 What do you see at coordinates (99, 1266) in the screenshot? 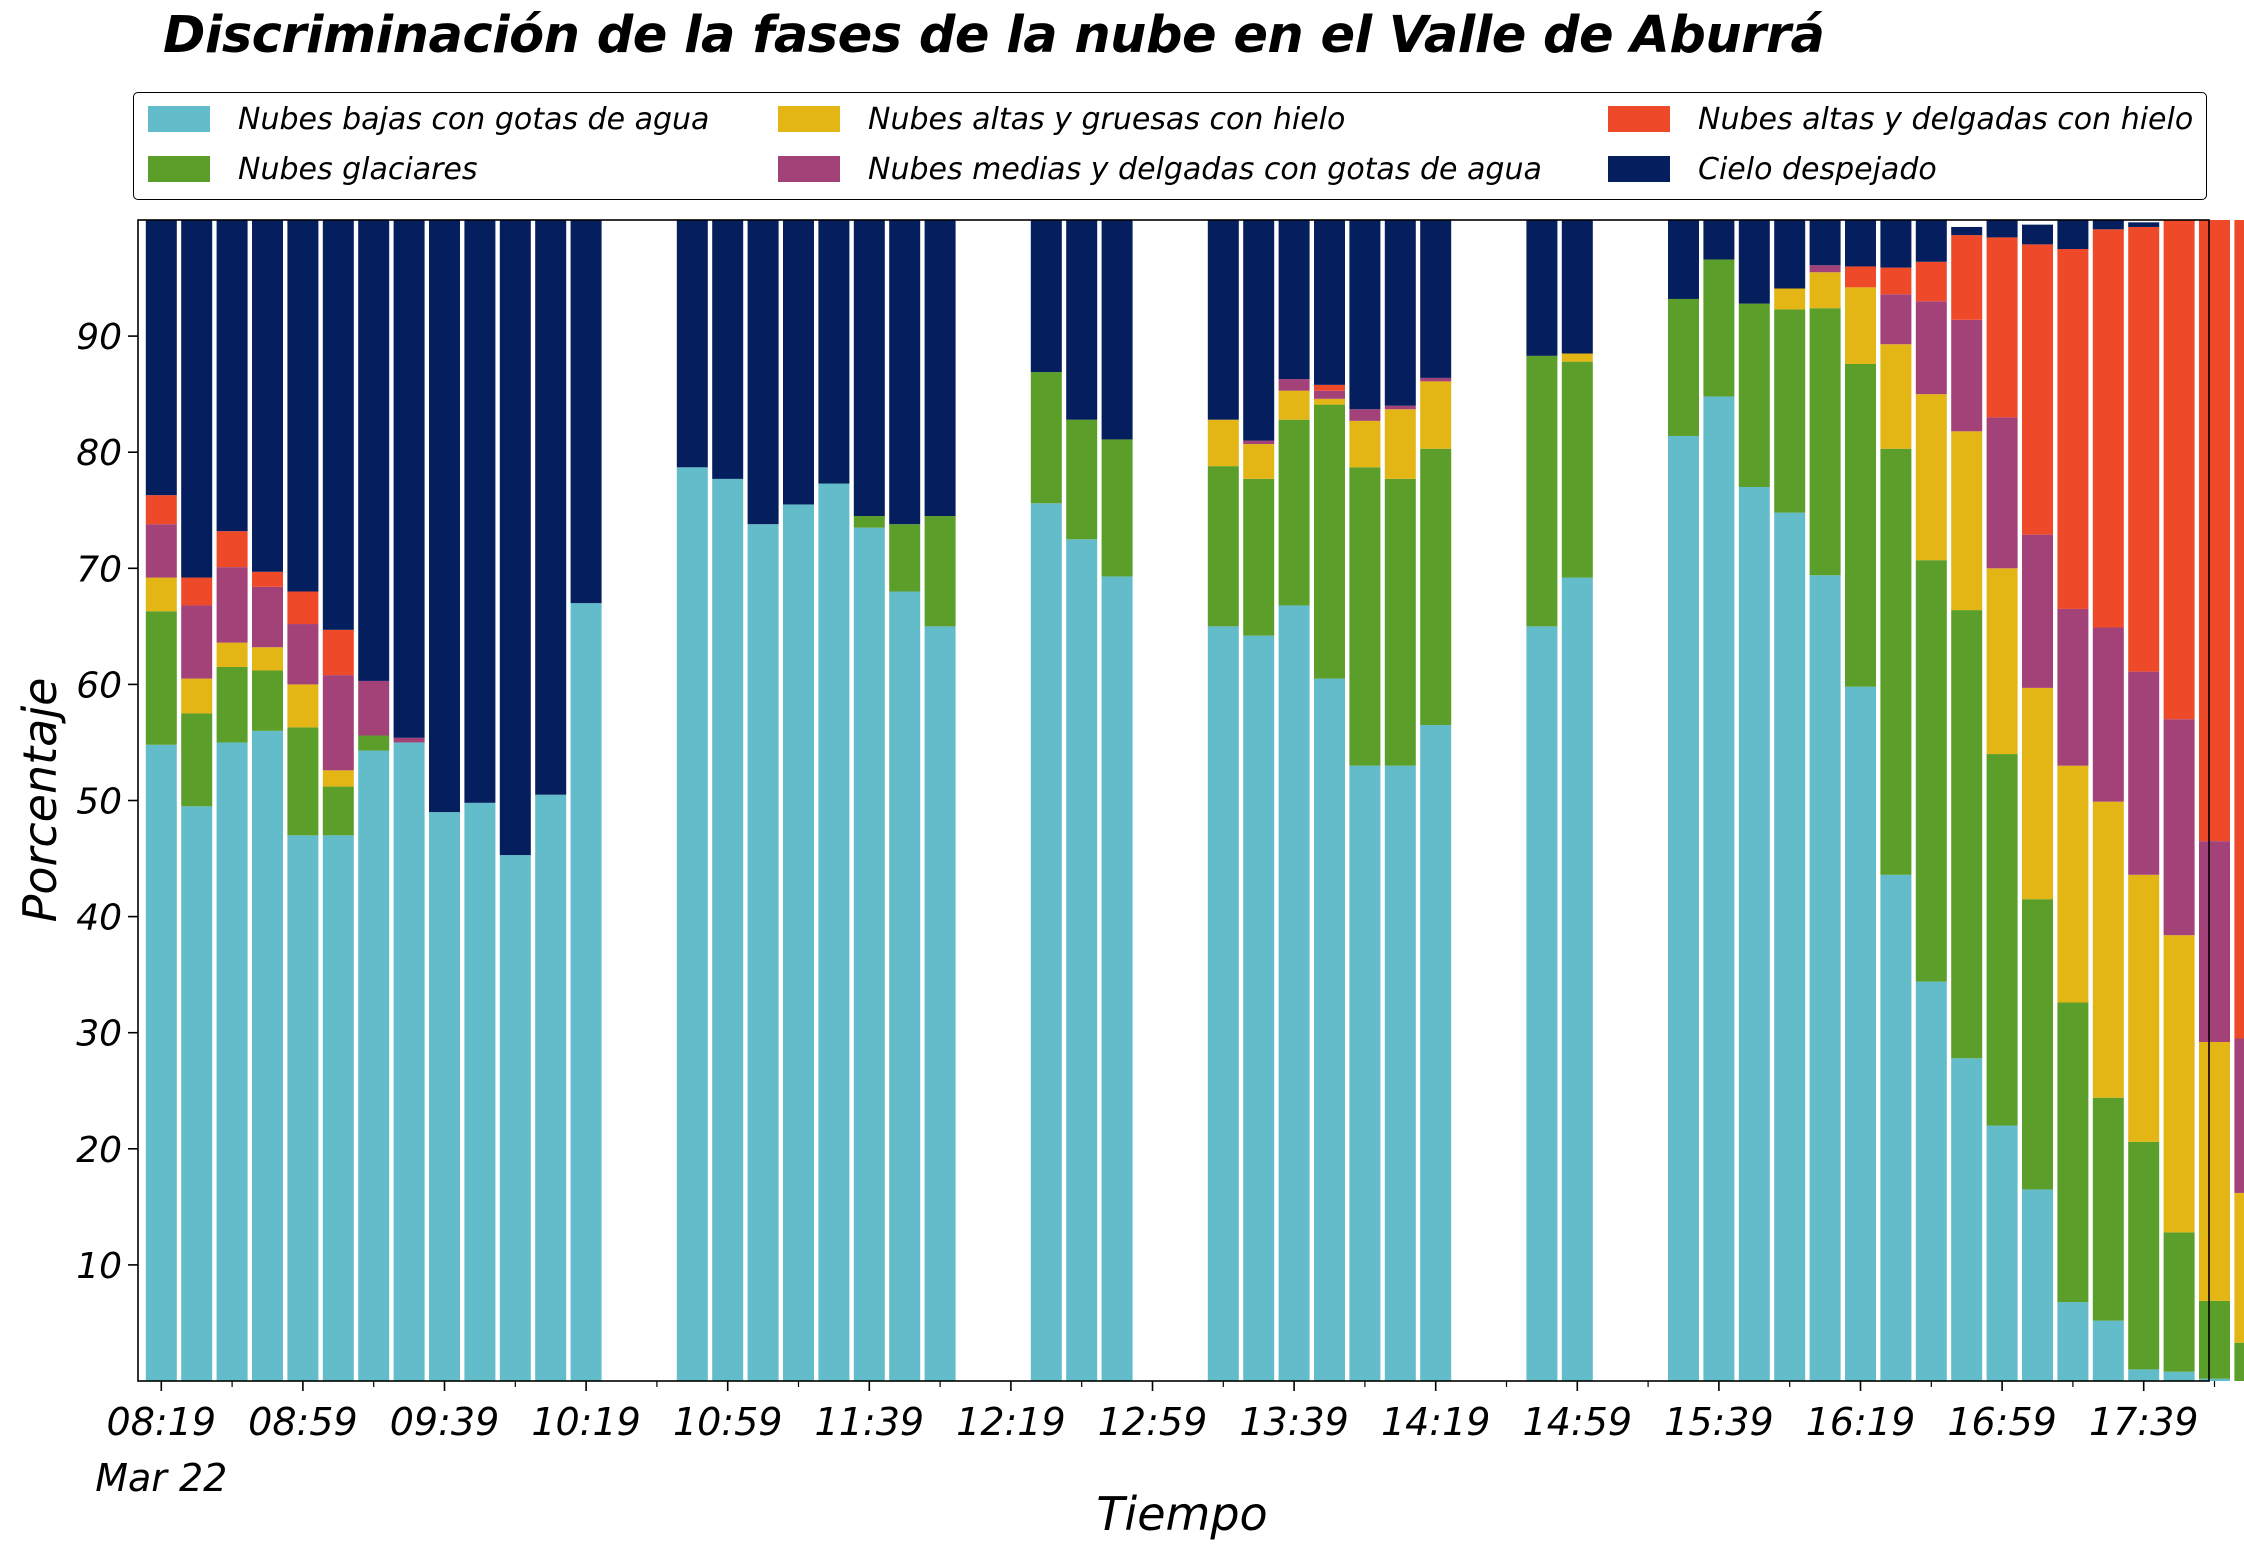
I see `y-tick-label-10: 10` at bounding box center [99, 1266].